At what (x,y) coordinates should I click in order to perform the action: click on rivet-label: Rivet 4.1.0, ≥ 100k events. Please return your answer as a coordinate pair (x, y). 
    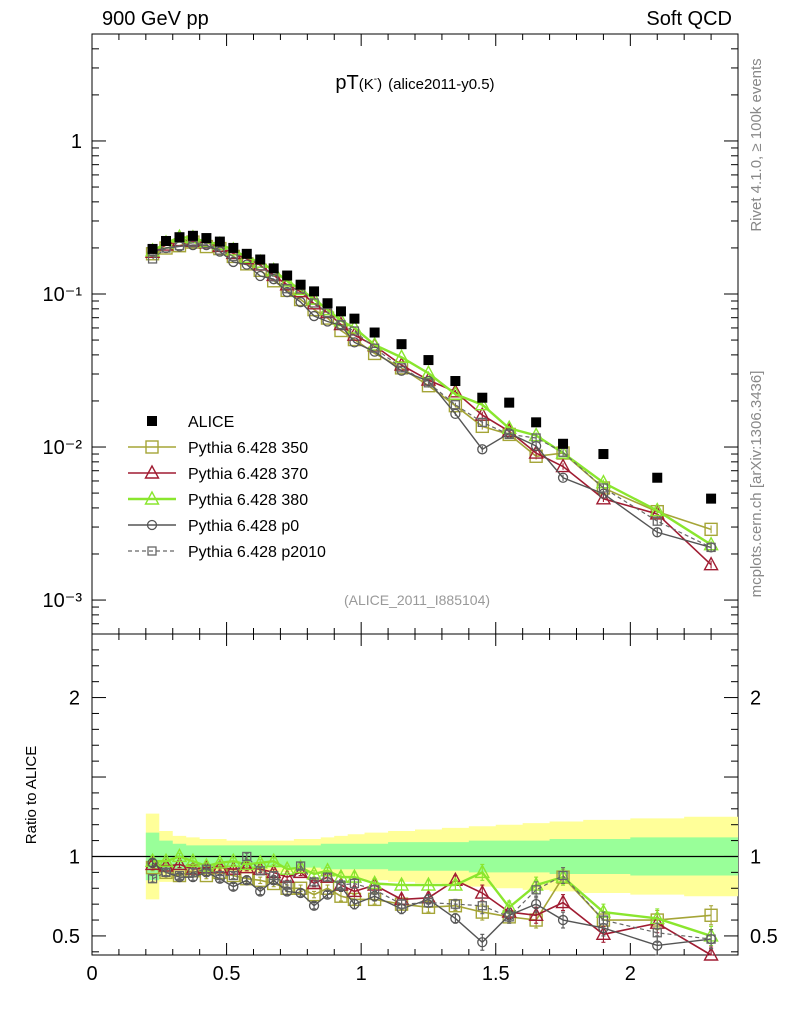
    Looking at the image, I should click on (756, 144).